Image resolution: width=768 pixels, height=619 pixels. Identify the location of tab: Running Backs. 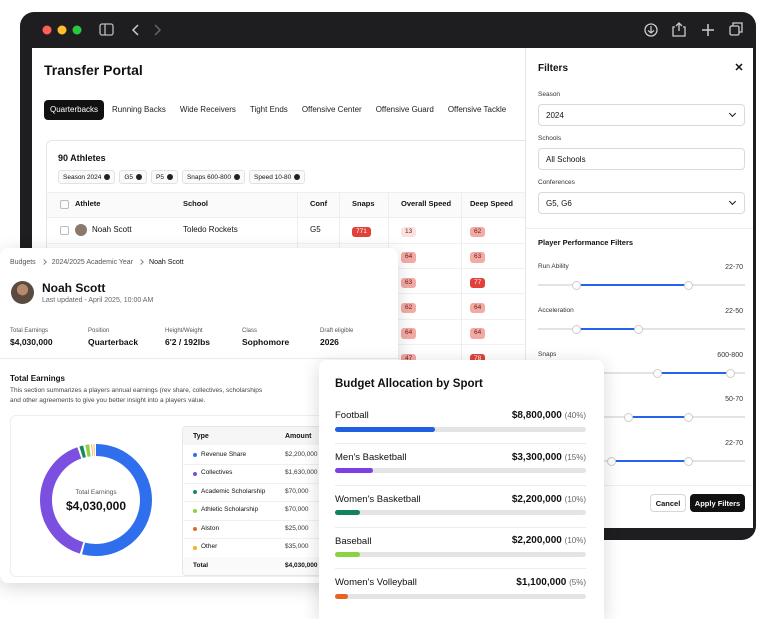
(139, 109).